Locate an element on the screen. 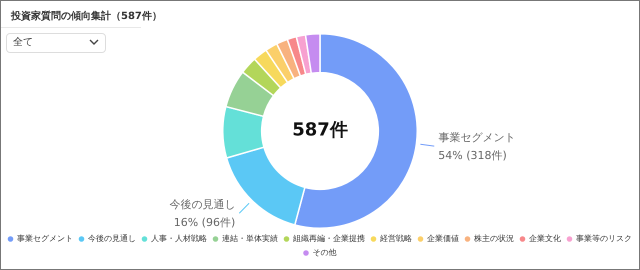 This screenshot has height=270, width=640. legend-label: 事業セグメント is located at coordinates (45, 239).